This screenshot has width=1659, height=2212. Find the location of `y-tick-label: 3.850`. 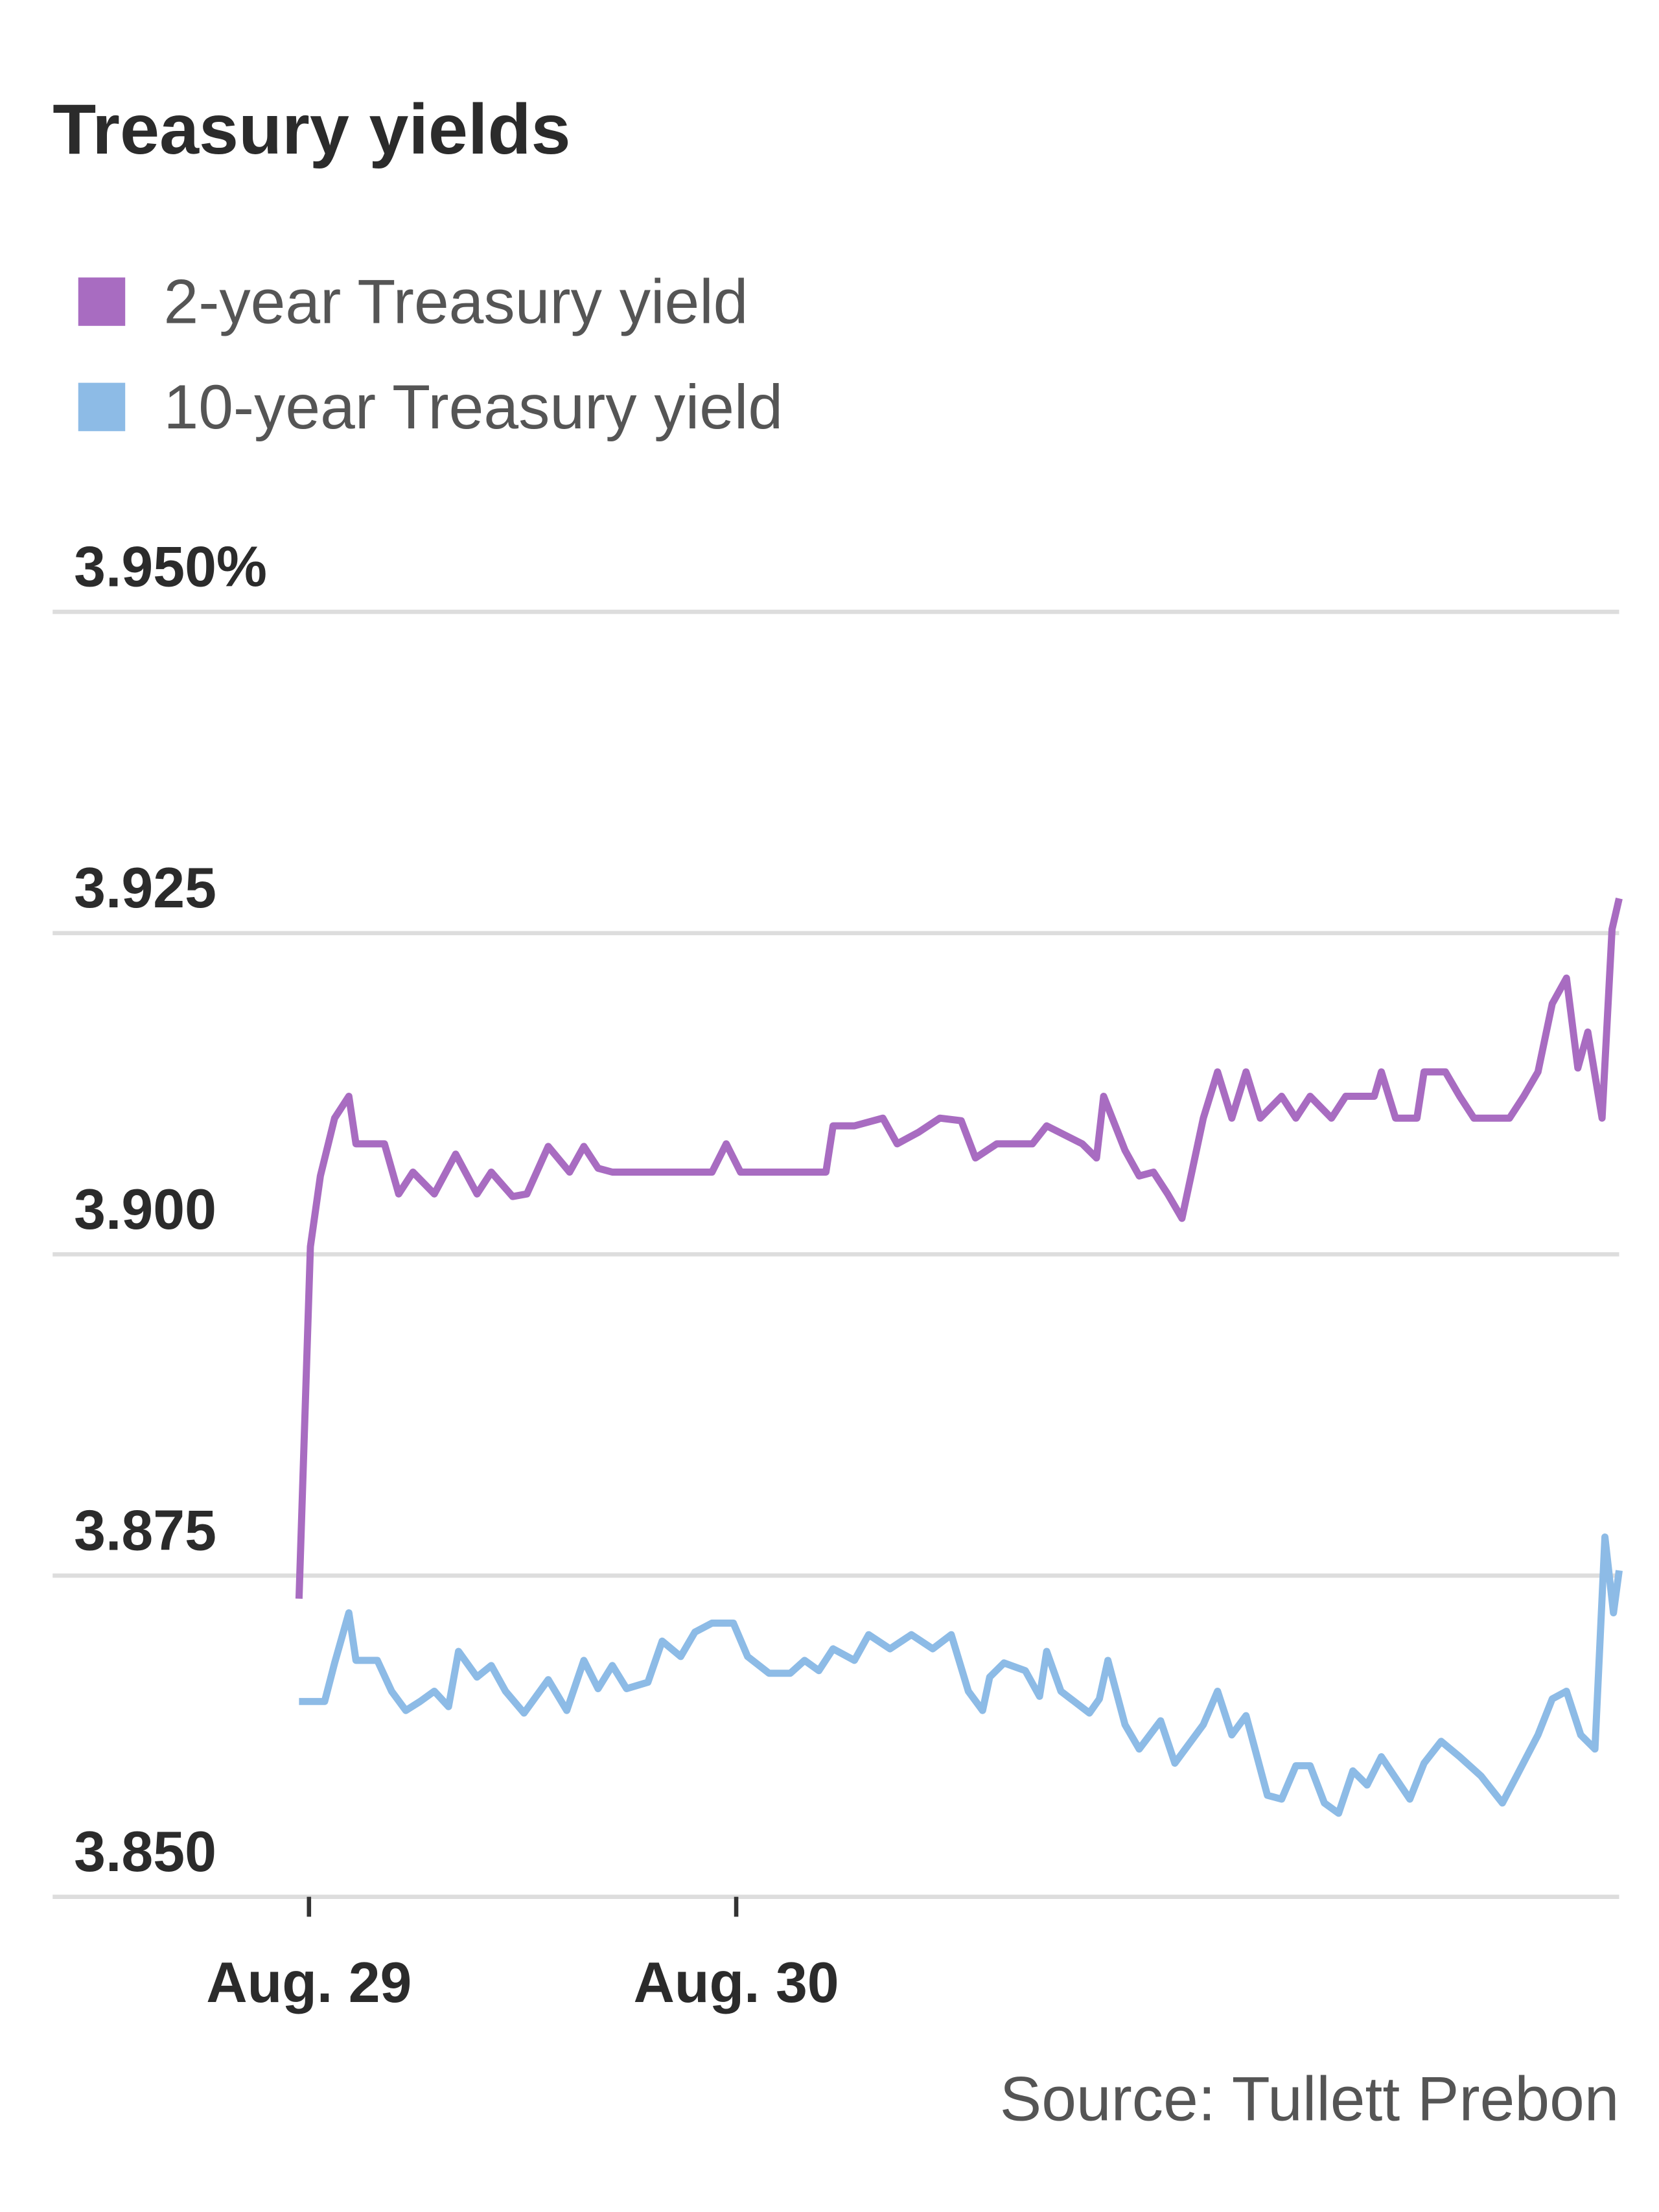

y-tick-label: 3.850 is located at coordinates (145, 1851).